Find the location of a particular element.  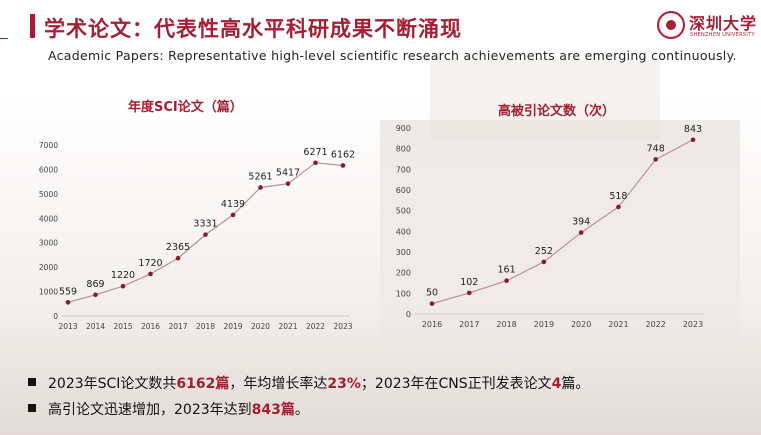

data-label: 1720 is located at coordinates (150, 263).